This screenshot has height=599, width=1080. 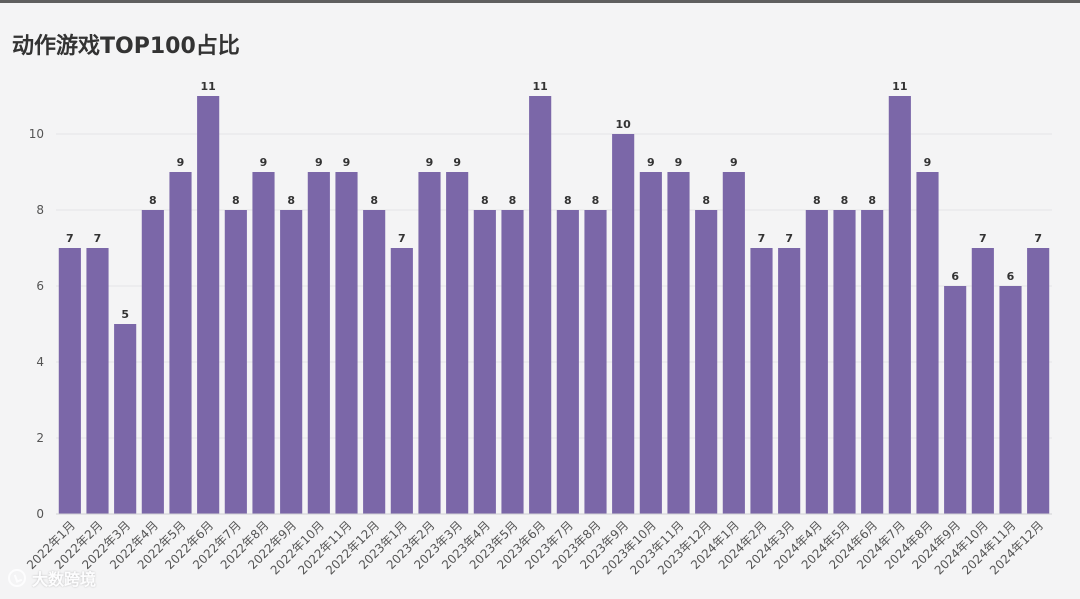 What do you see at coordinates (40, 210) in the screenshot?
I see `y-tick-label: 8` at bounding box center [40, 210].